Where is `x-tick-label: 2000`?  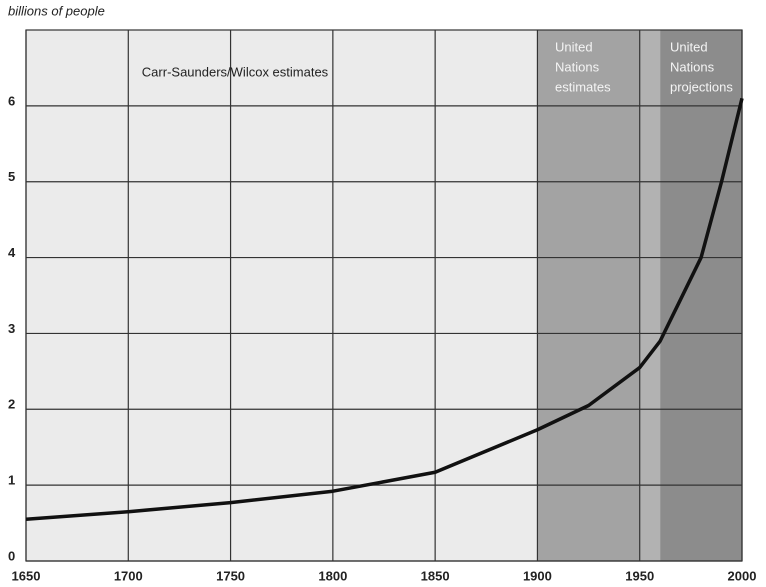
x-tick-label: 2000 is located at coordinates (742, 575).